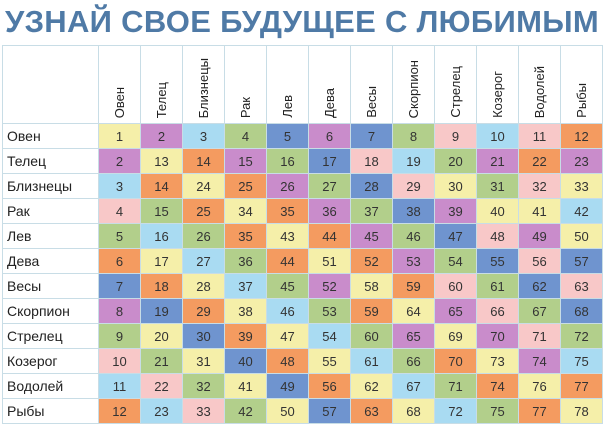 This screenshot has width=604, height=425. Describe the element at coordinates (245, 161) in the screenshot. I see `compatibility-cell: 15` at that location.